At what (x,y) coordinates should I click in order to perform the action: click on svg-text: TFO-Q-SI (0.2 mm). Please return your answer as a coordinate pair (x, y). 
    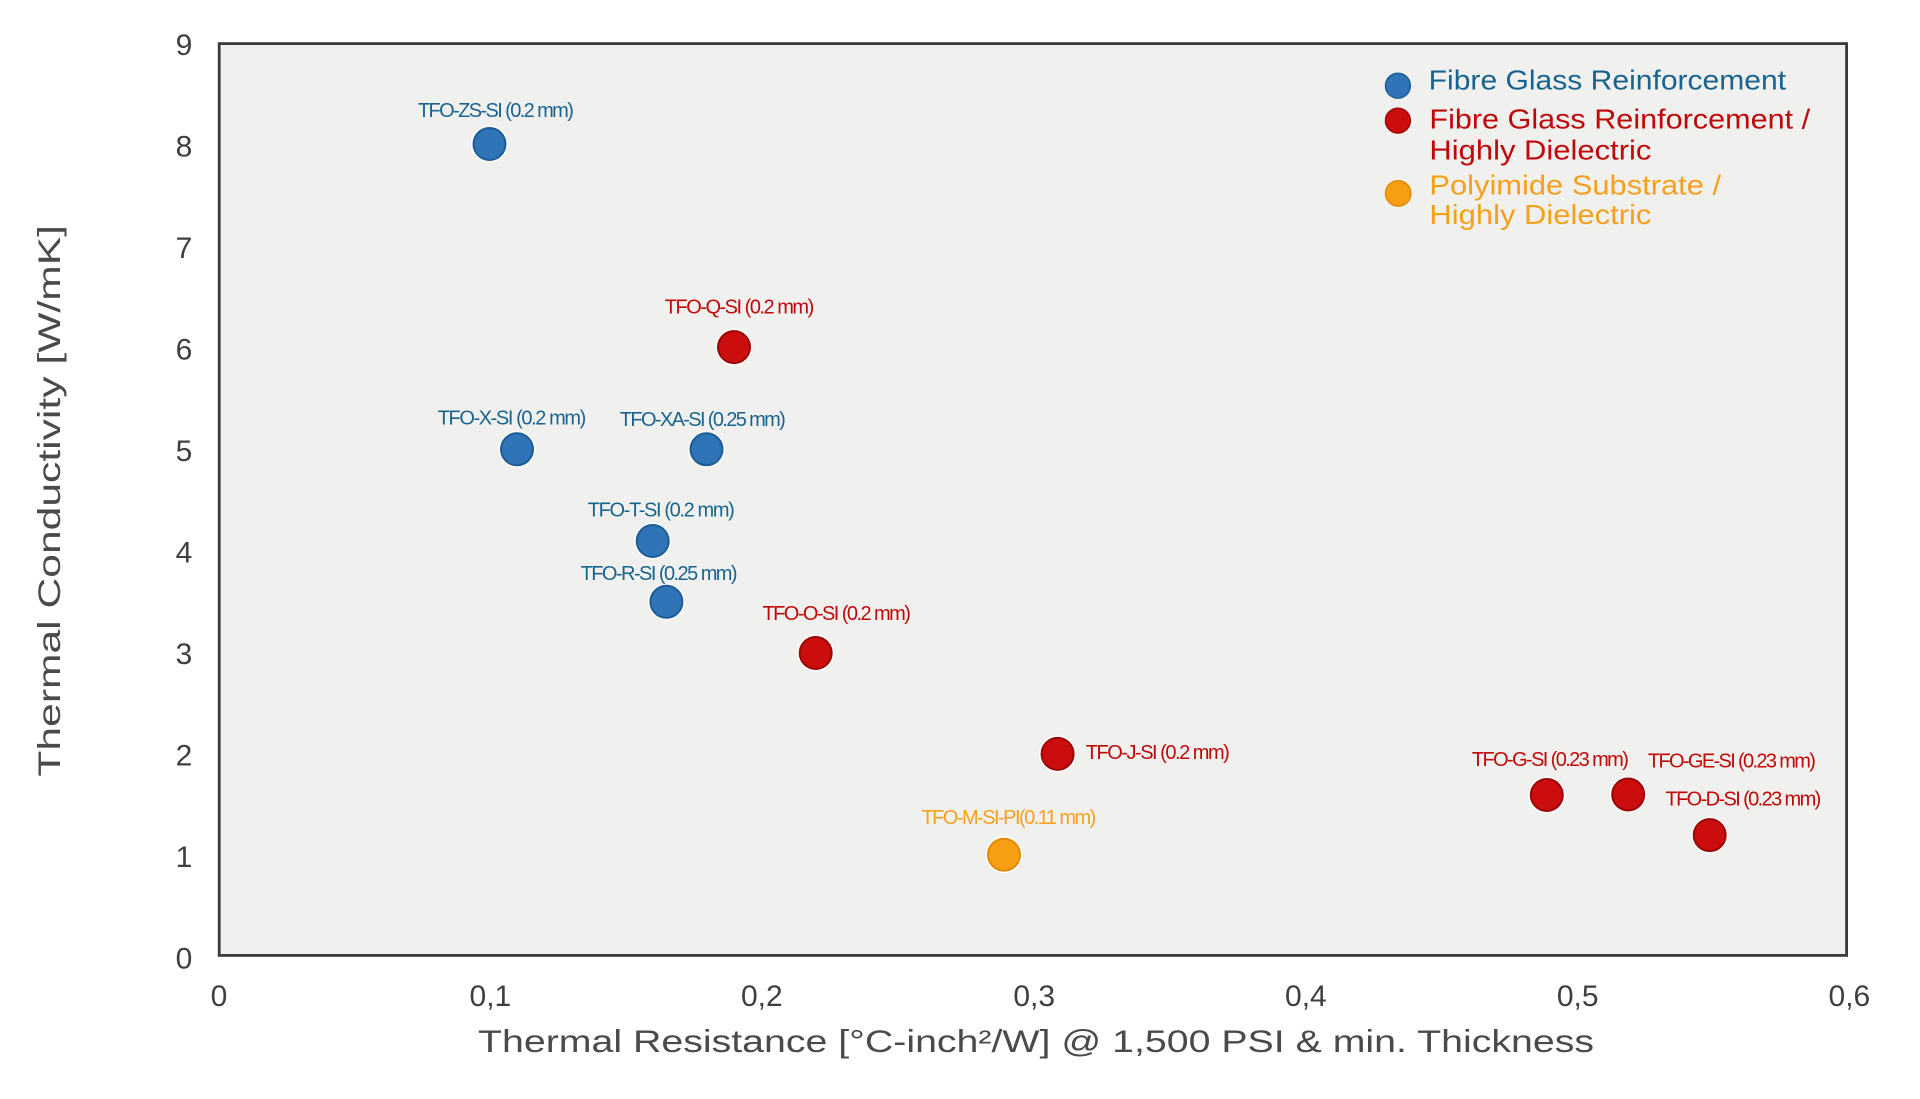
    Looking at the image, I should click on (740, 308).